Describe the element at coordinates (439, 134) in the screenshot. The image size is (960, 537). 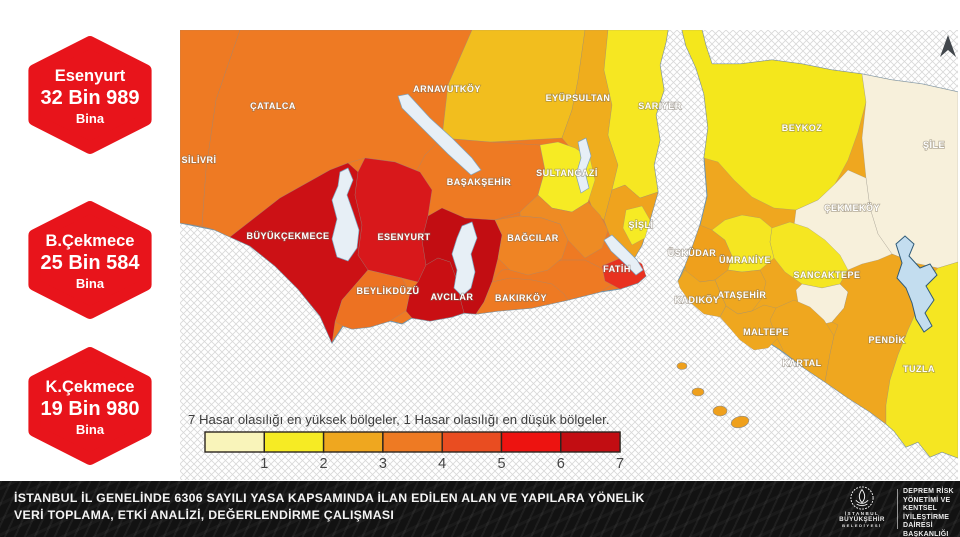
I see `sazlidere-reservoir` at that location.